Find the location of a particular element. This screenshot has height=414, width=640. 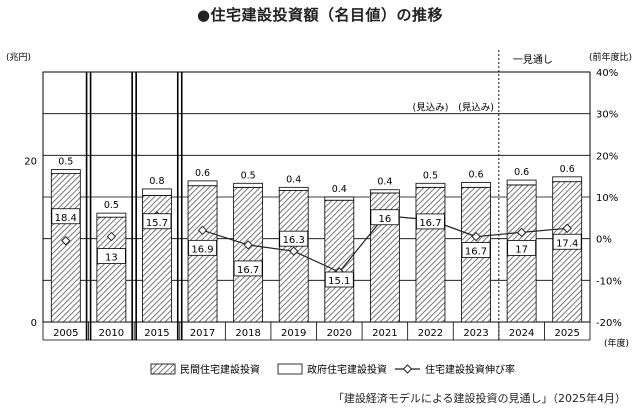

y-right-tick-label: 30% is located at coordinates (607, 115).